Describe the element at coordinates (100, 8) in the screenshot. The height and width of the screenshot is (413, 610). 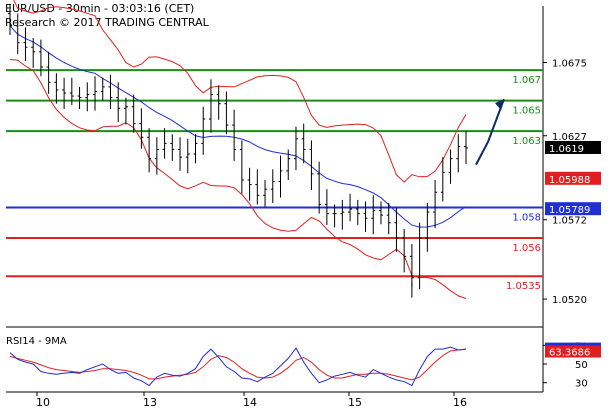
I see `chart-title: EUR/USD - 30min - 03:03:16 (CET)` at that location.